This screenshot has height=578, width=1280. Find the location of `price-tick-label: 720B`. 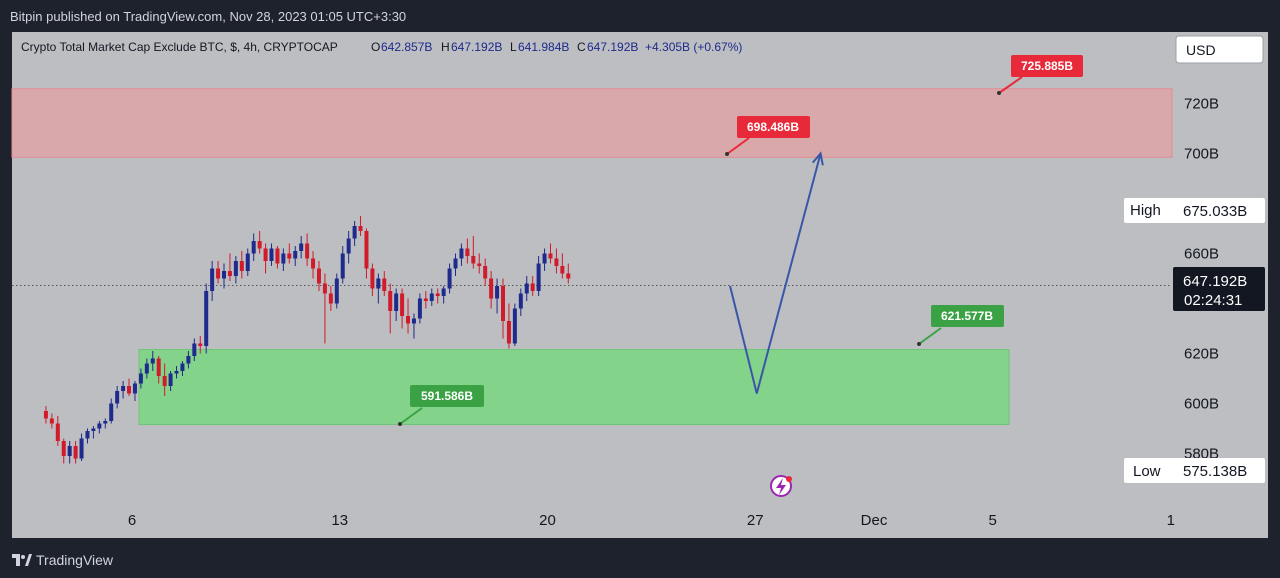

price-tick-label: 720B is located at coordinates (1201, 104).